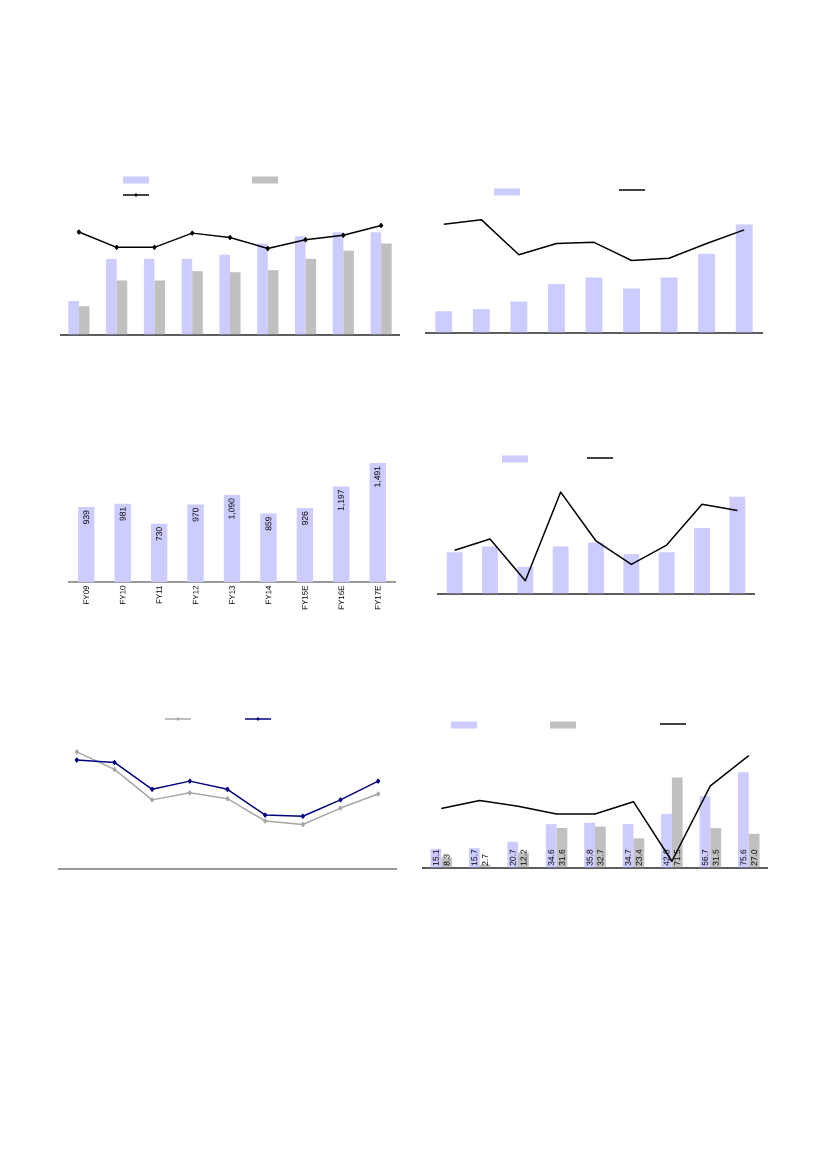 This screenshot has width=827, height=1169. What do you see at coordinates (638, 857) in the screenshot?
I see `data-label: 23.4` at bounding box center [638, 857].